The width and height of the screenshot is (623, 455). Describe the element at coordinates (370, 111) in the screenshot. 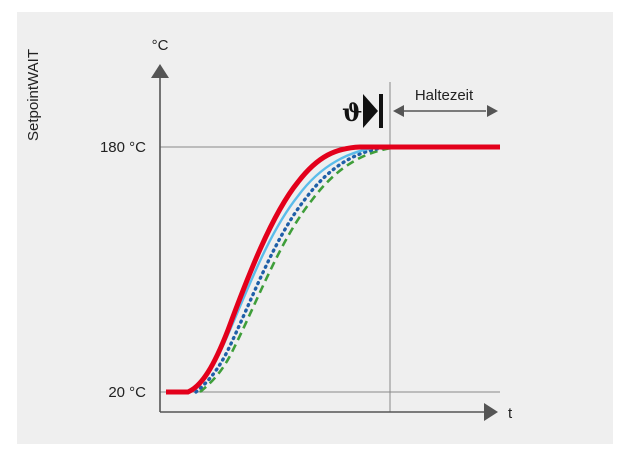

I see `sensor-marker-icon` at that location.